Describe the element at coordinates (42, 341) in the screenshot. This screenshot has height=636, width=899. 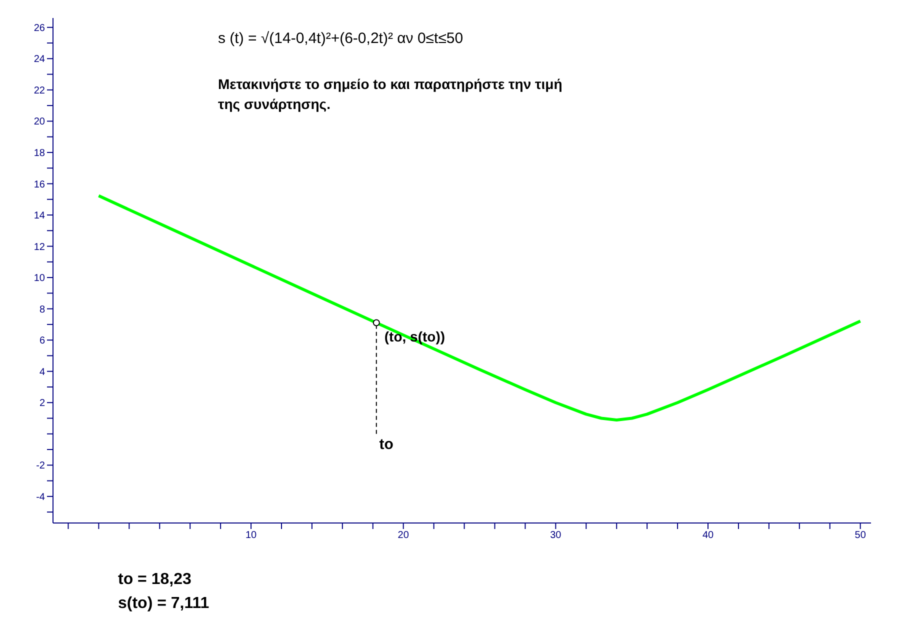
I see `y-tick-label: 6` at that location.